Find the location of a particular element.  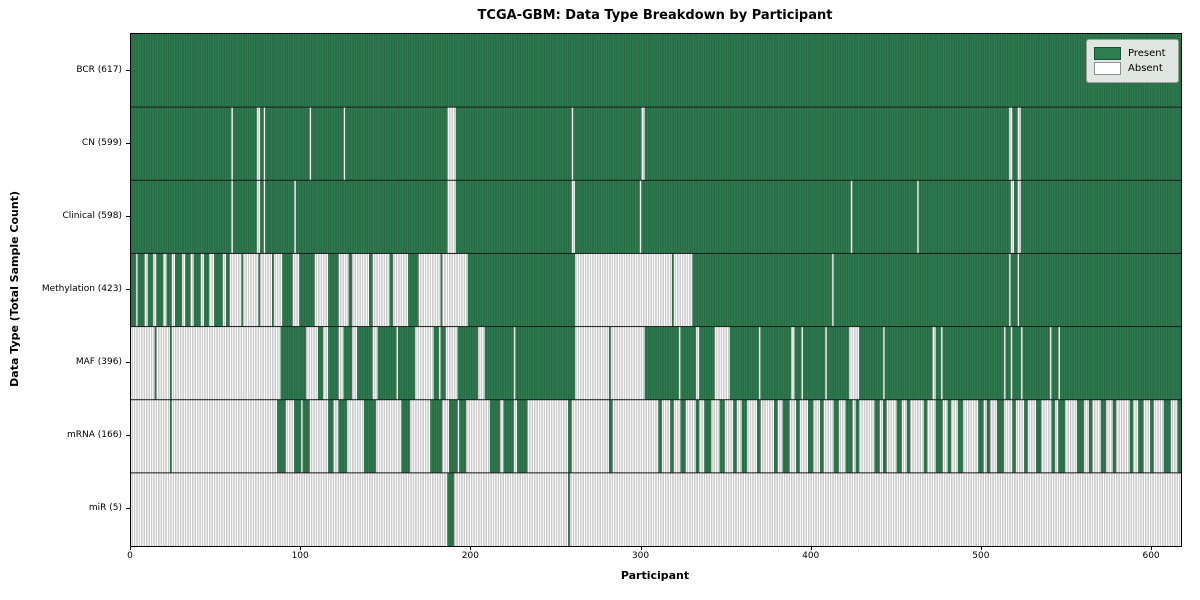

x-tick-label: 300 is located at coordinates (640, 556).